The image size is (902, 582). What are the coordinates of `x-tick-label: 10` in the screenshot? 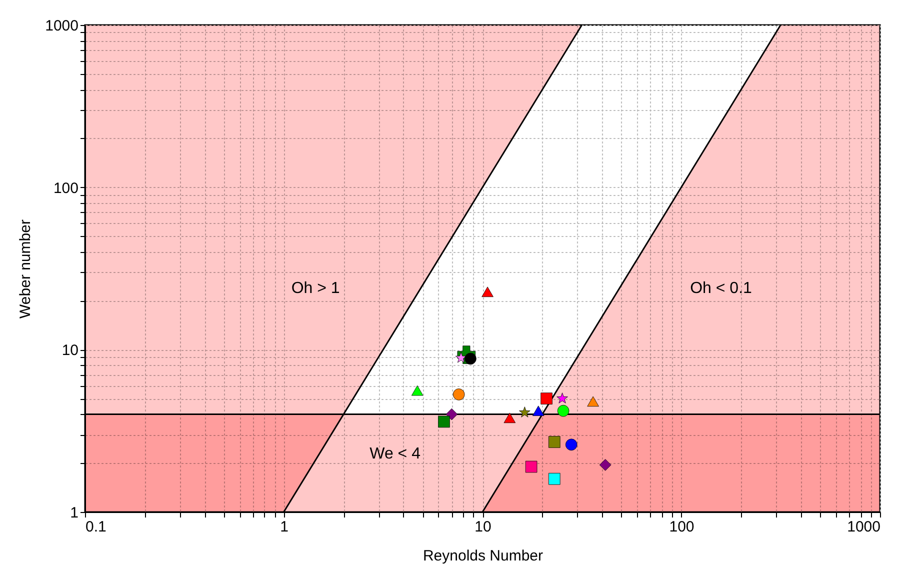 It's located at (483, 527).